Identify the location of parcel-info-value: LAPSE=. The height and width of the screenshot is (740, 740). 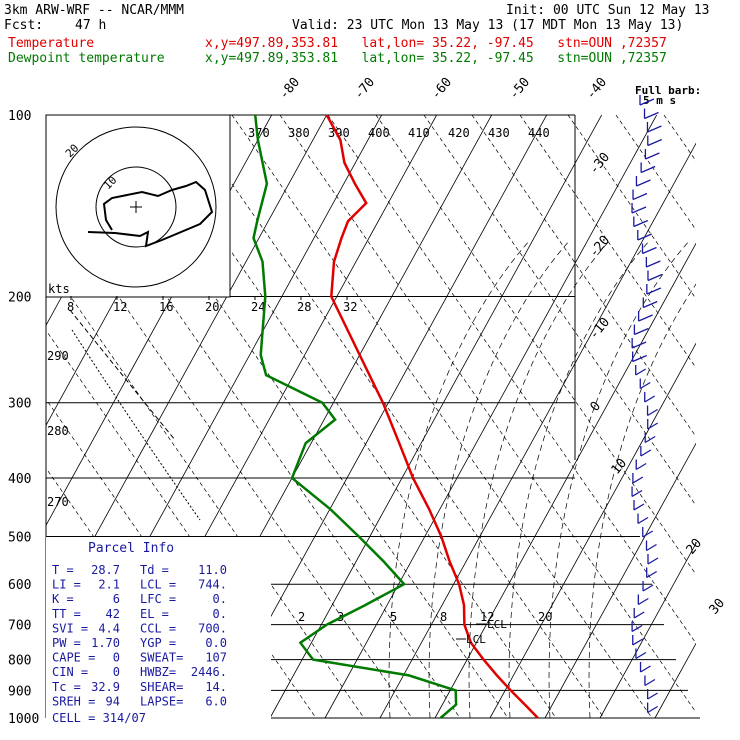
(161, 701).